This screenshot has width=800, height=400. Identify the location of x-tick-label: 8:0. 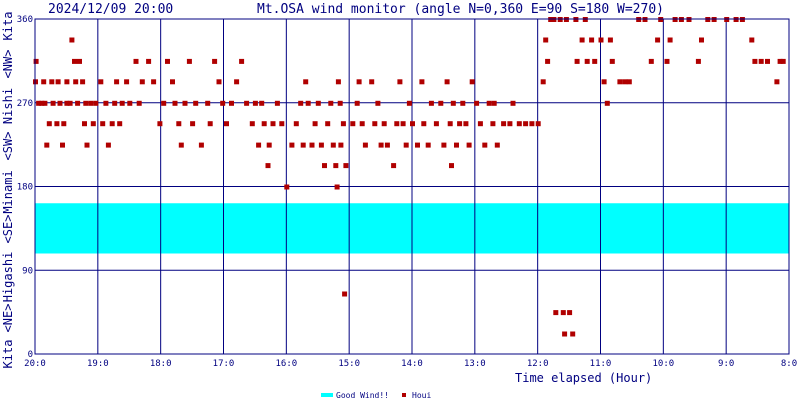
(789, 364).